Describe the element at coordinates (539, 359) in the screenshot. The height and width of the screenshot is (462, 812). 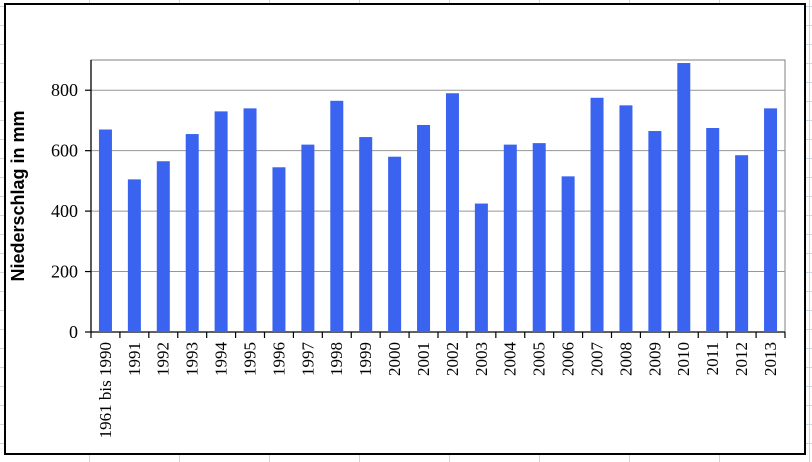
I see `x-category-label: 2005` at that location.